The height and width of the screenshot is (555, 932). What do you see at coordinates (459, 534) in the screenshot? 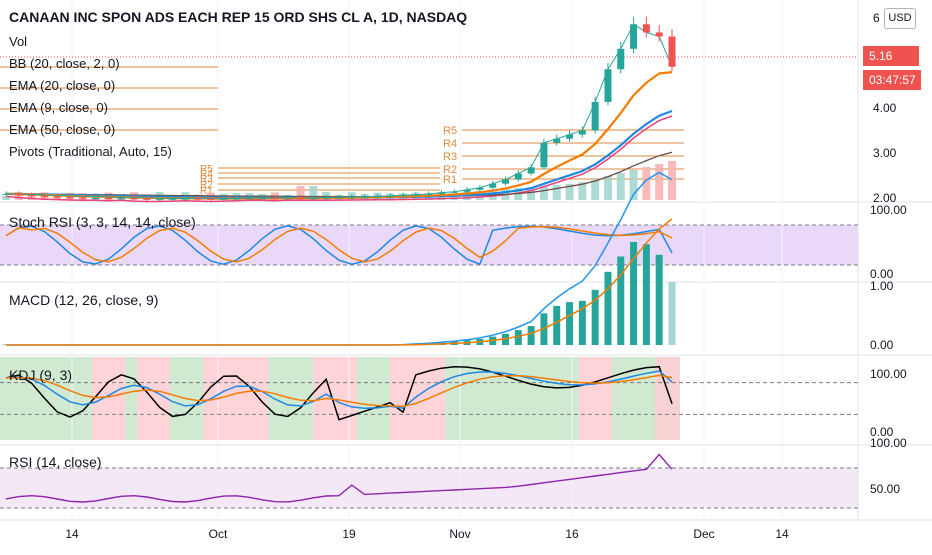
I see `x-tick-label: Nov` at bounding box center [459, 534].